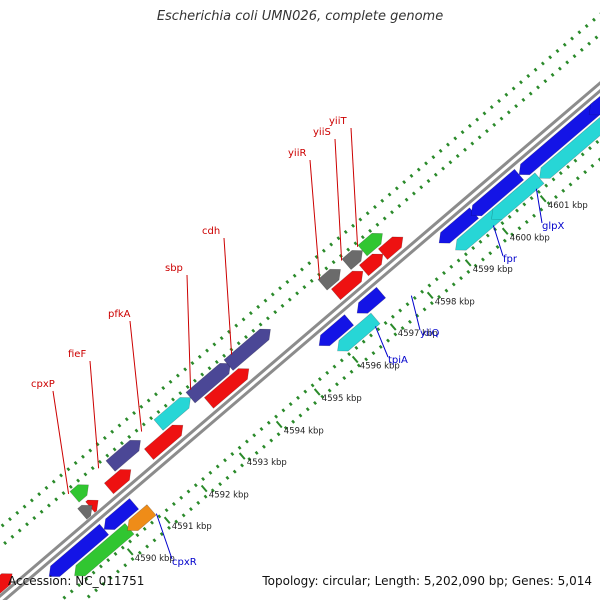 The height and width of the screenshot is (600, 600). Describe the element at coordinates (380, 367) in the screenshot. I see `kbp-label: 4596 kbp` at that location.